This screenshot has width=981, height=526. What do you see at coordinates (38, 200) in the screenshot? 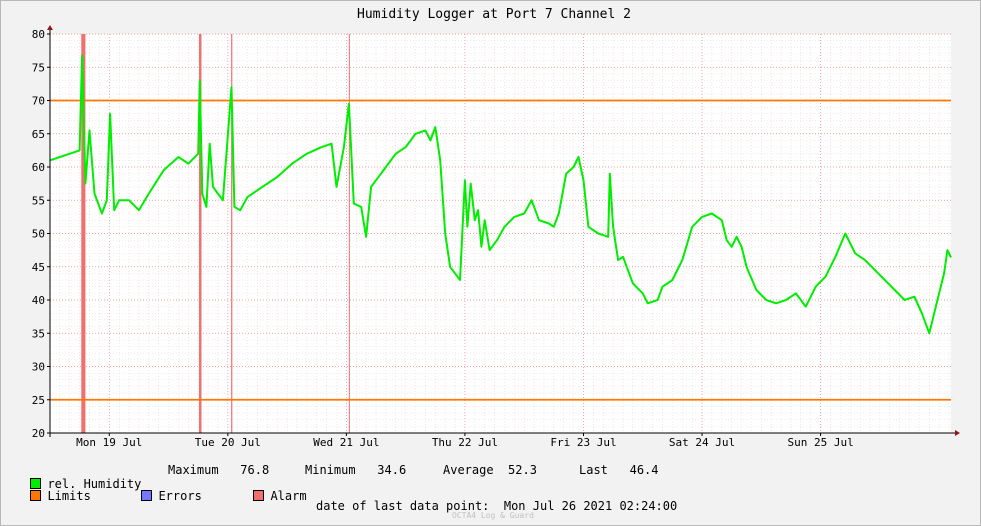
I see `y-tick-label: 55` at bounding box center [38, 200].